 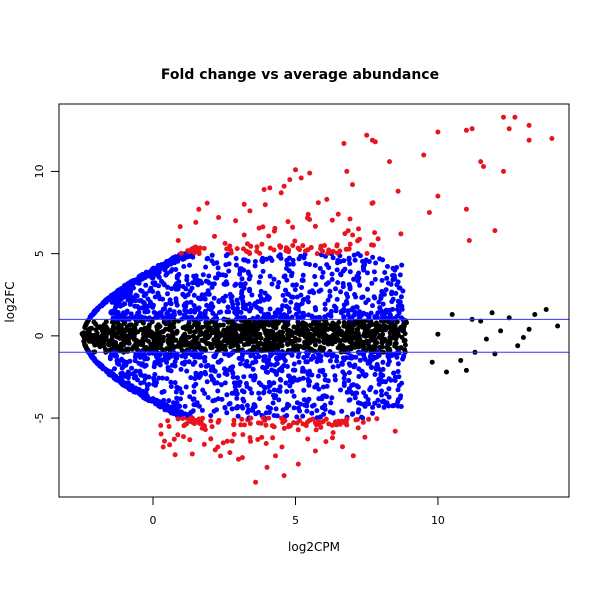 I want to click on x-axis-label: log2CPM, so click(x=314, y=547).